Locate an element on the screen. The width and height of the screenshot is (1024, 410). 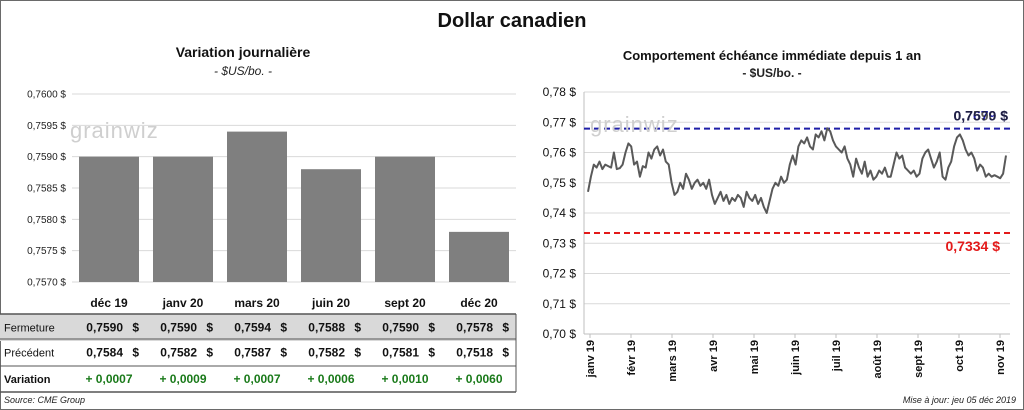
table-cell: 0,7581 is located at coordinates (400, 353).